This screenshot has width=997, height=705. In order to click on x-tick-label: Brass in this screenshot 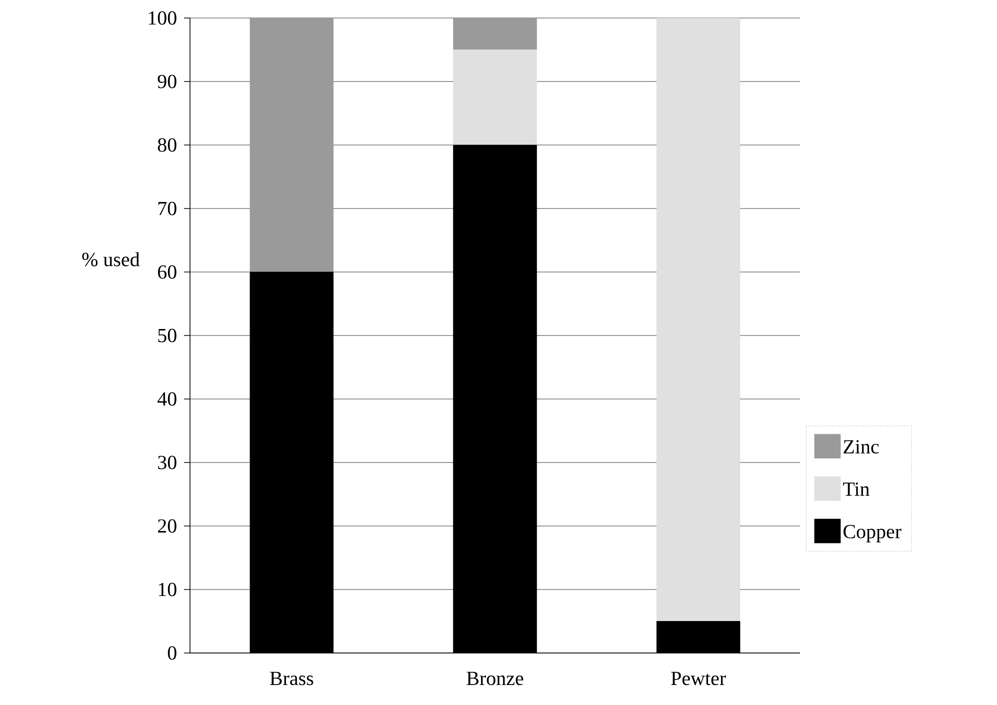, I will do `click(292, 679)`.